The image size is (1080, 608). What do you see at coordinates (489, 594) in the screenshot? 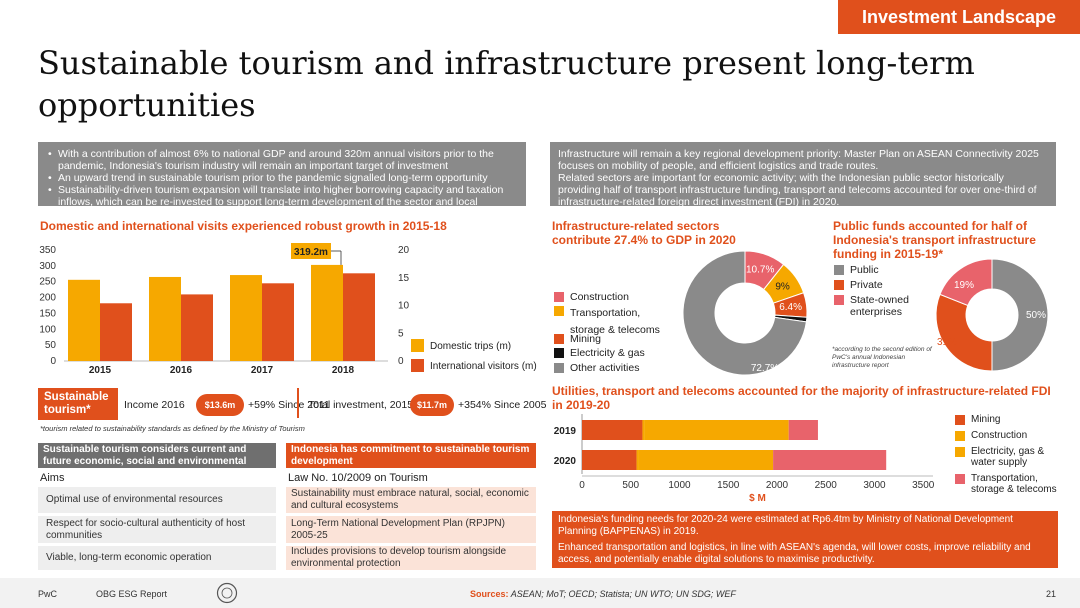
I see `sources-label: Sources:` at bounding box center [489, 594].